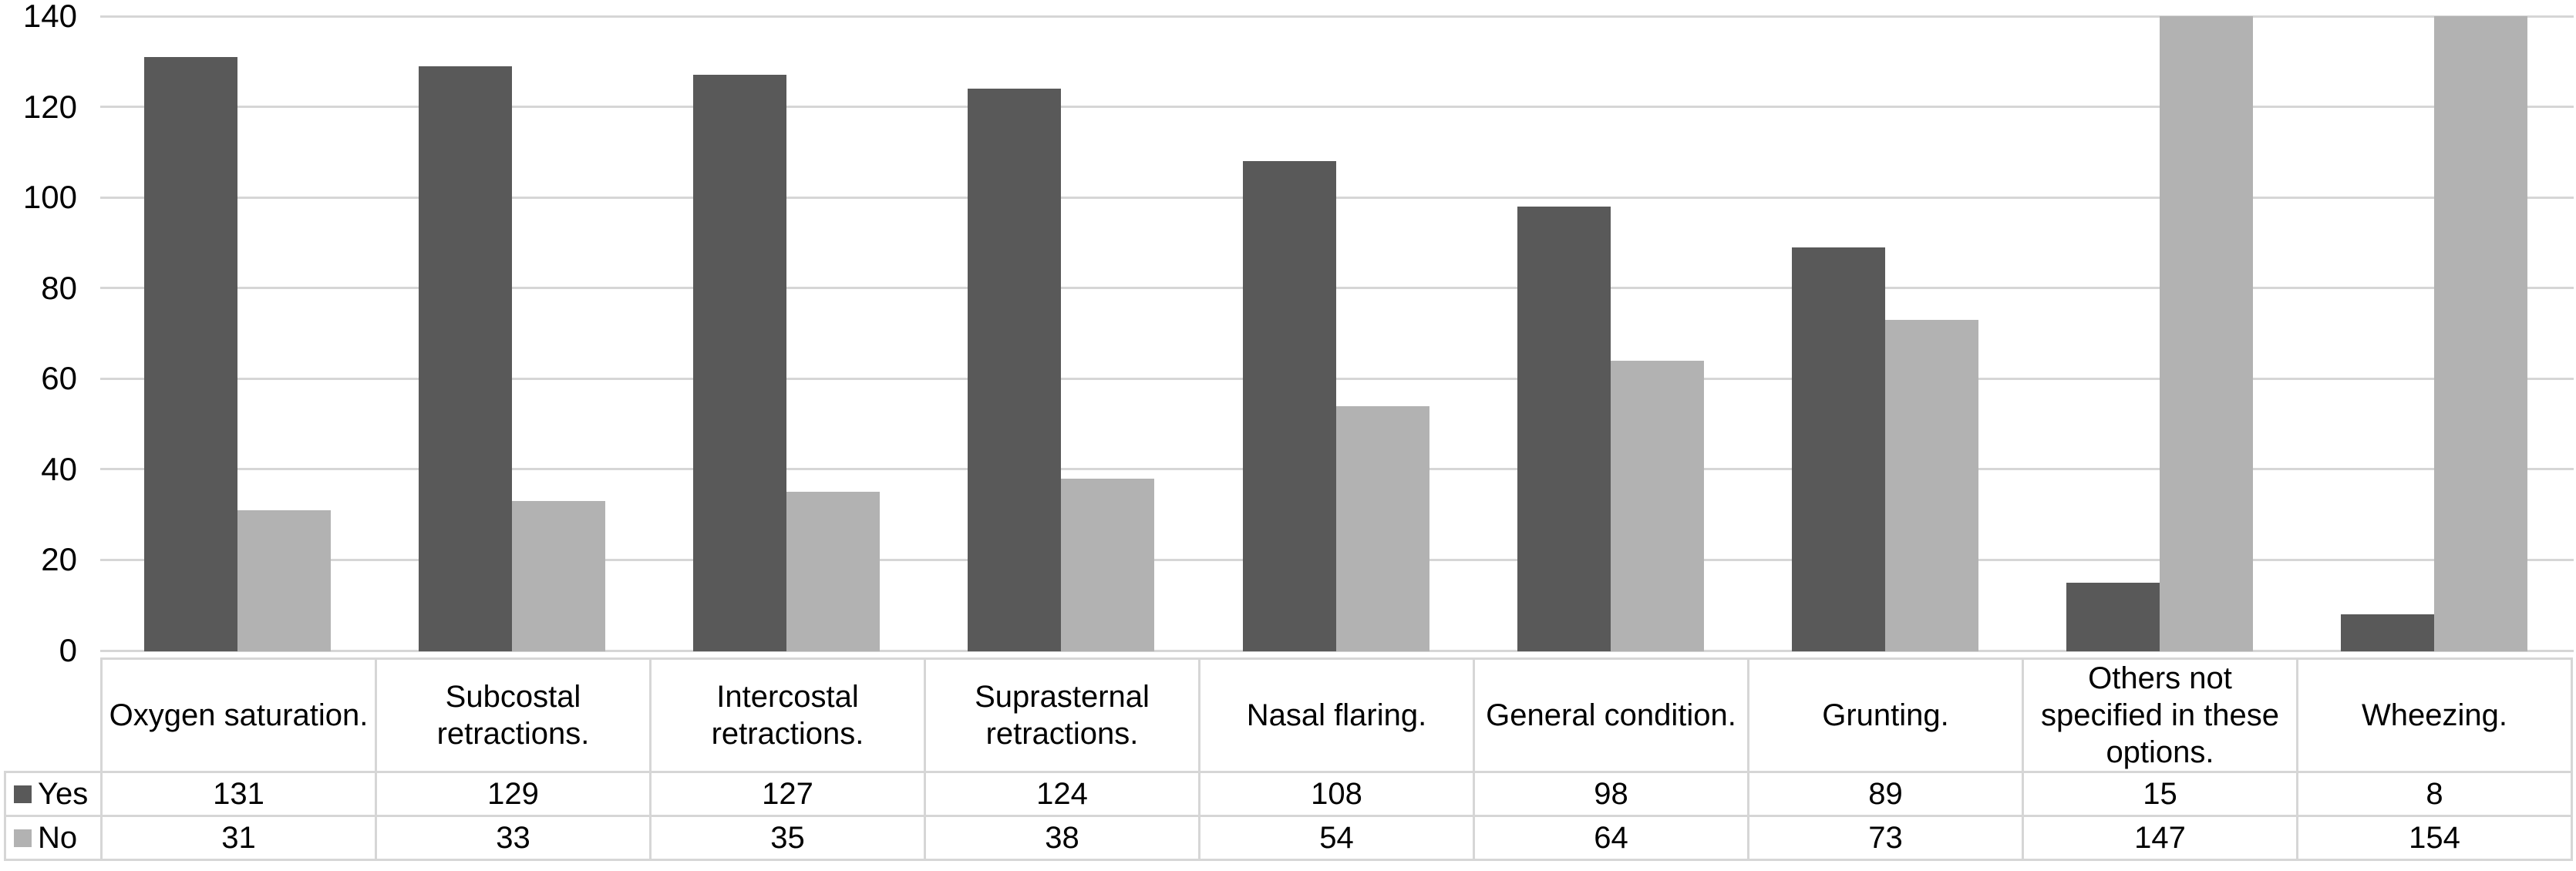  What do you see at coordinates (1886, 715) in the screenshot?
I see `category-header-cell-7: Grunting.` at bounding box center [1886, 715].